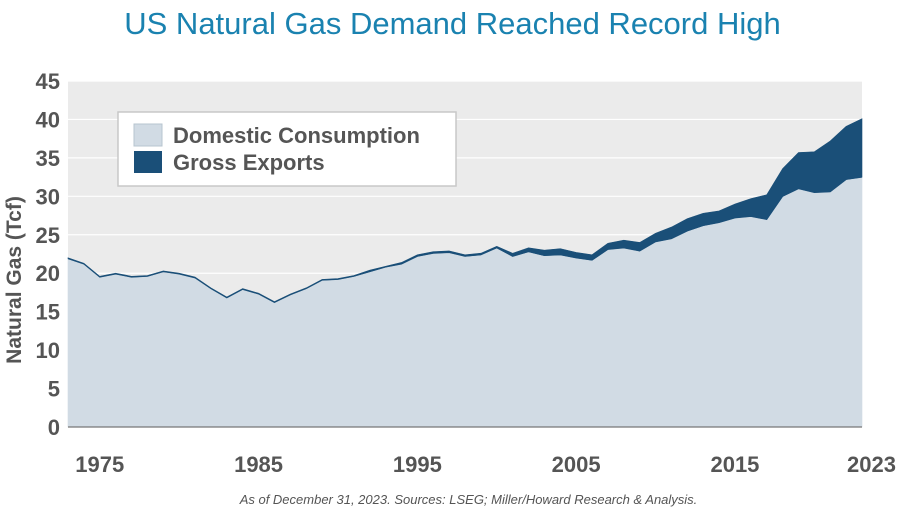 This screenshot has height=520, width=905. I want to click on legend-swatch-gross-exports, so click(148, 162).